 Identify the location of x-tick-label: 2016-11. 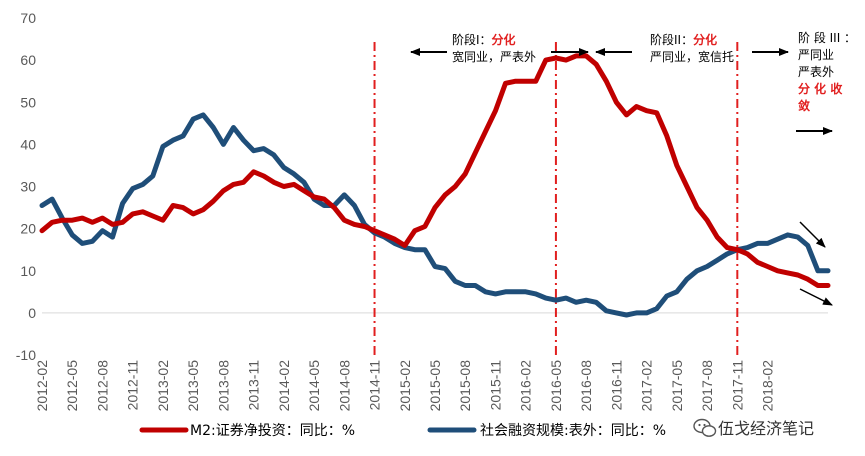
(616, 385).